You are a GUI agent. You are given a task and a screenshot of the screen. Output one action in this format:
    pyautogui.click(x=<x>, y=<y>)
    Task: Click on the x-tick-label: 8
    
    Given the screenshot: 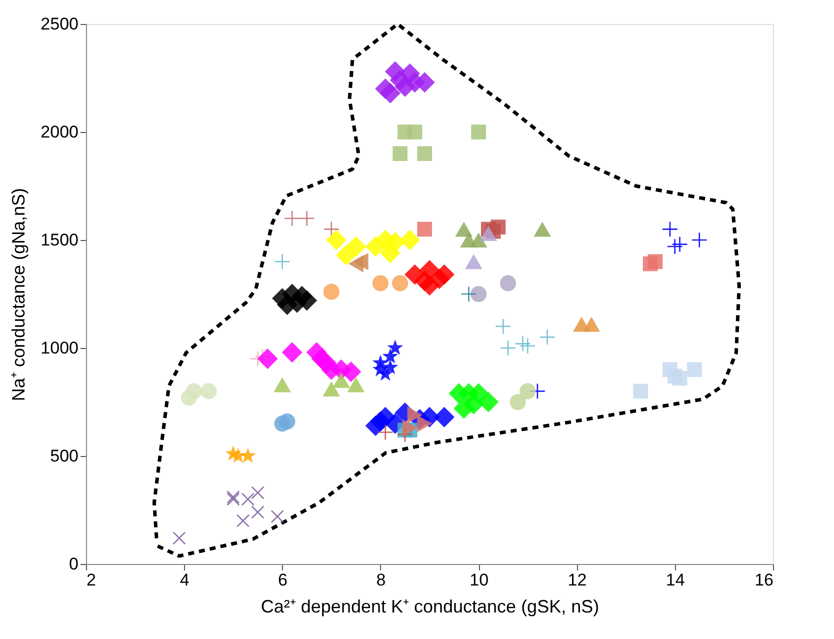 What is the action you would take?
    pyautogui.click(x=381, y=580)
    